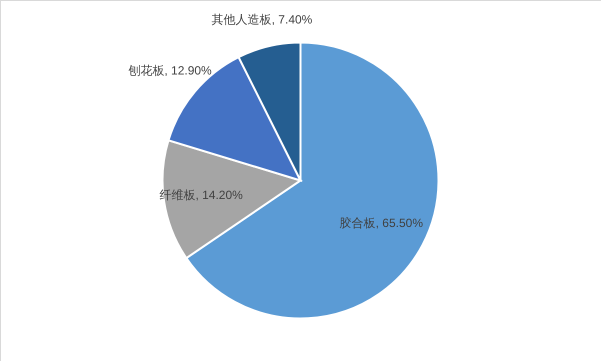 The width and height of the screenshot is (601, 361). What do you see at coordinates (382, 223) in the screenshot?
I see `slice-label: 胶合板, 65.50%` at bounding box center [382, 223].